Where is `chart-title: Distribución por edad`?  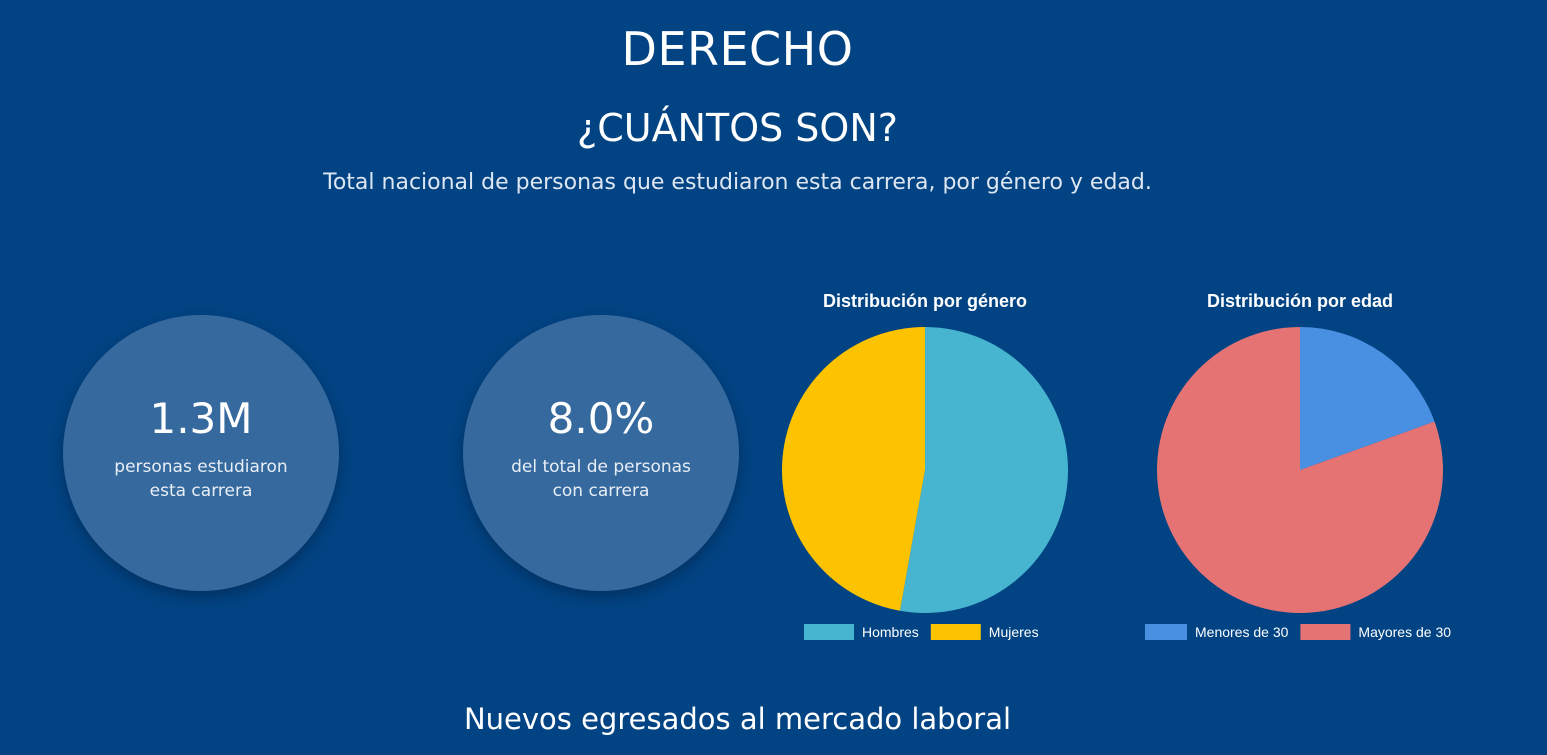 chart-title: Distribución por edad is located at coordinates (1300, 301).